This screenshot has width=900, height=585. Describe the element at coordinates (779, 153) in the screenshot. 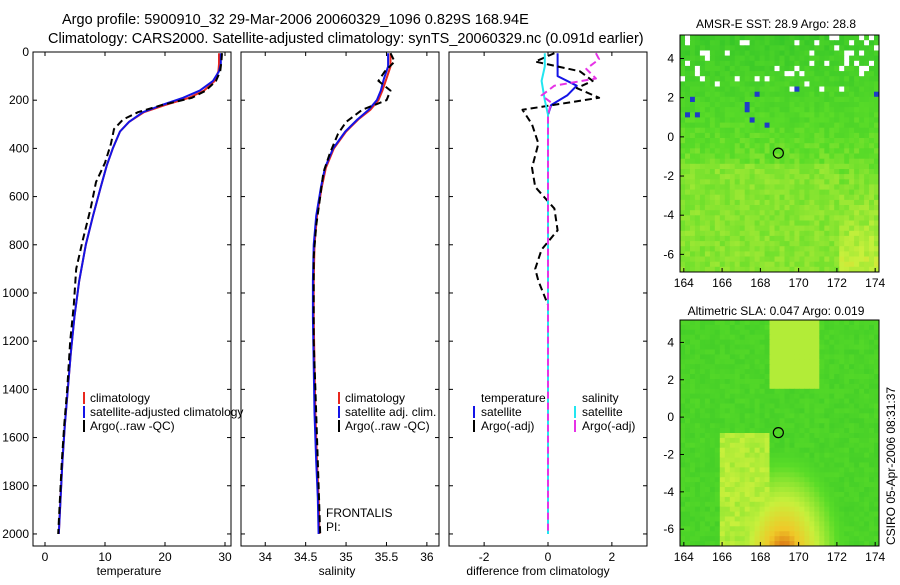

I see `sst-map-frame` at that location.